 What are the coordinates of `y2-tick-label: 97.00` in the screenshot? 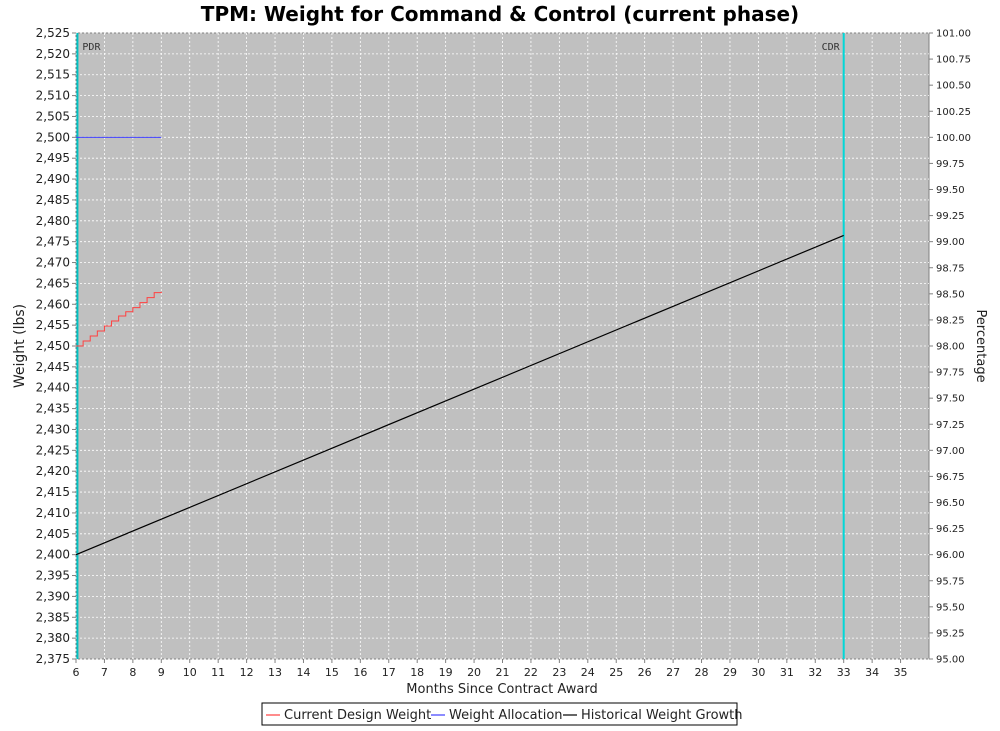 It's located at (950, 451).